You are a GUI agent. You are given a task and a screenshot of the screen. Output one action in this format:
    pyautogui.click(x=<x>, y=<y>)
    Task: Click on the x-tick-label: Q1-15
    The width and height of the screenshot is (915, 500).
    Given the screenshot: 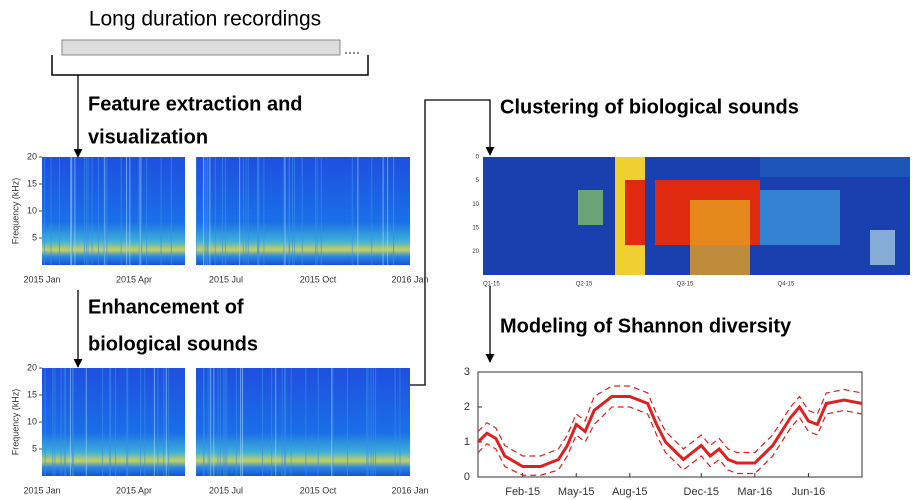 What is the action you would take?
    pyautogui.click(x=491, y=285)
    